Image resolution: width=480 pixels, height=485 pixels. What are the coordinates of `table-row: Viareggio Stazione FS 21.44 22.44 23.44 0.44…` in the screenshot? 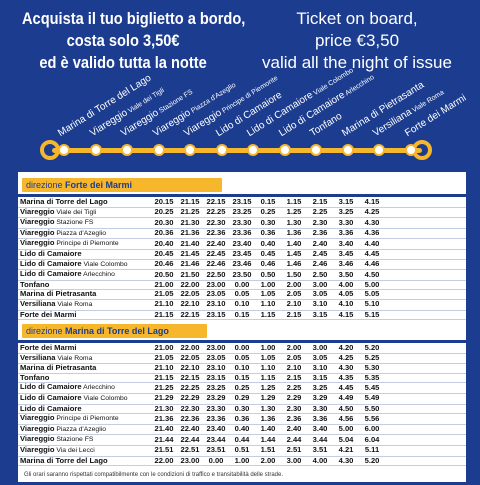 It's located at (242, 440).